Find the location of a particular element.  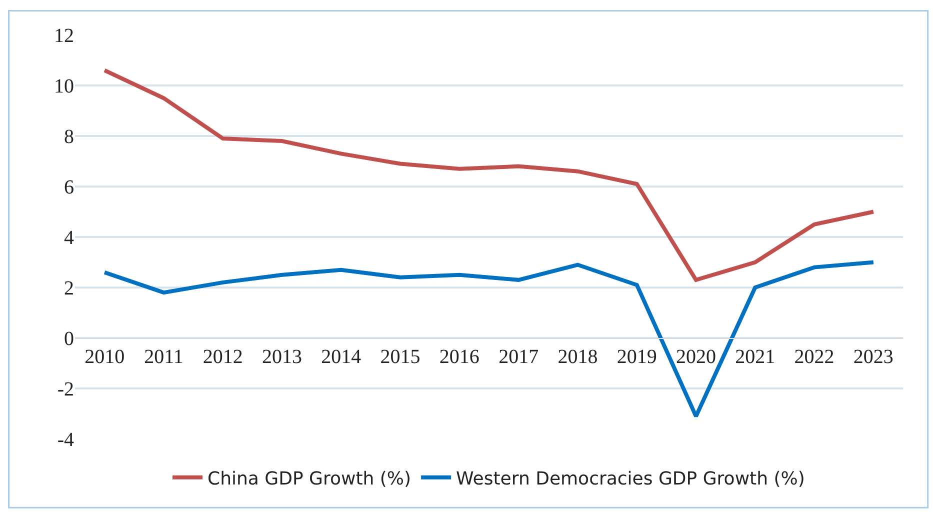

y-tick-label: -4 is located at coordinates (65, 440).